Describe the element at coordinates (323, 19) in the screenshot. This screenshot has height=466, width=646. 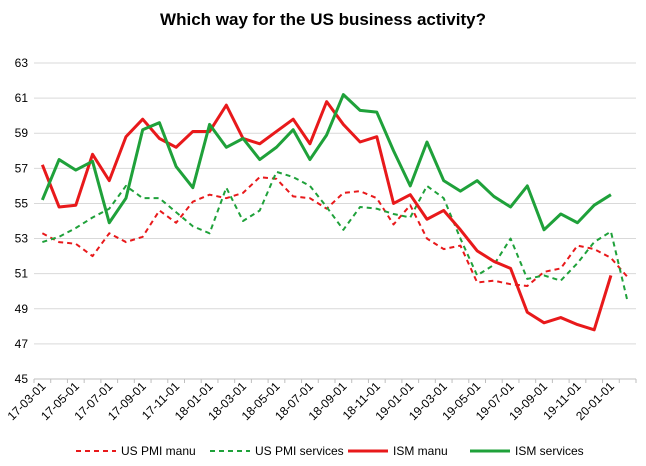
I see `chart-title: Which way for the US business activity?` at that location.